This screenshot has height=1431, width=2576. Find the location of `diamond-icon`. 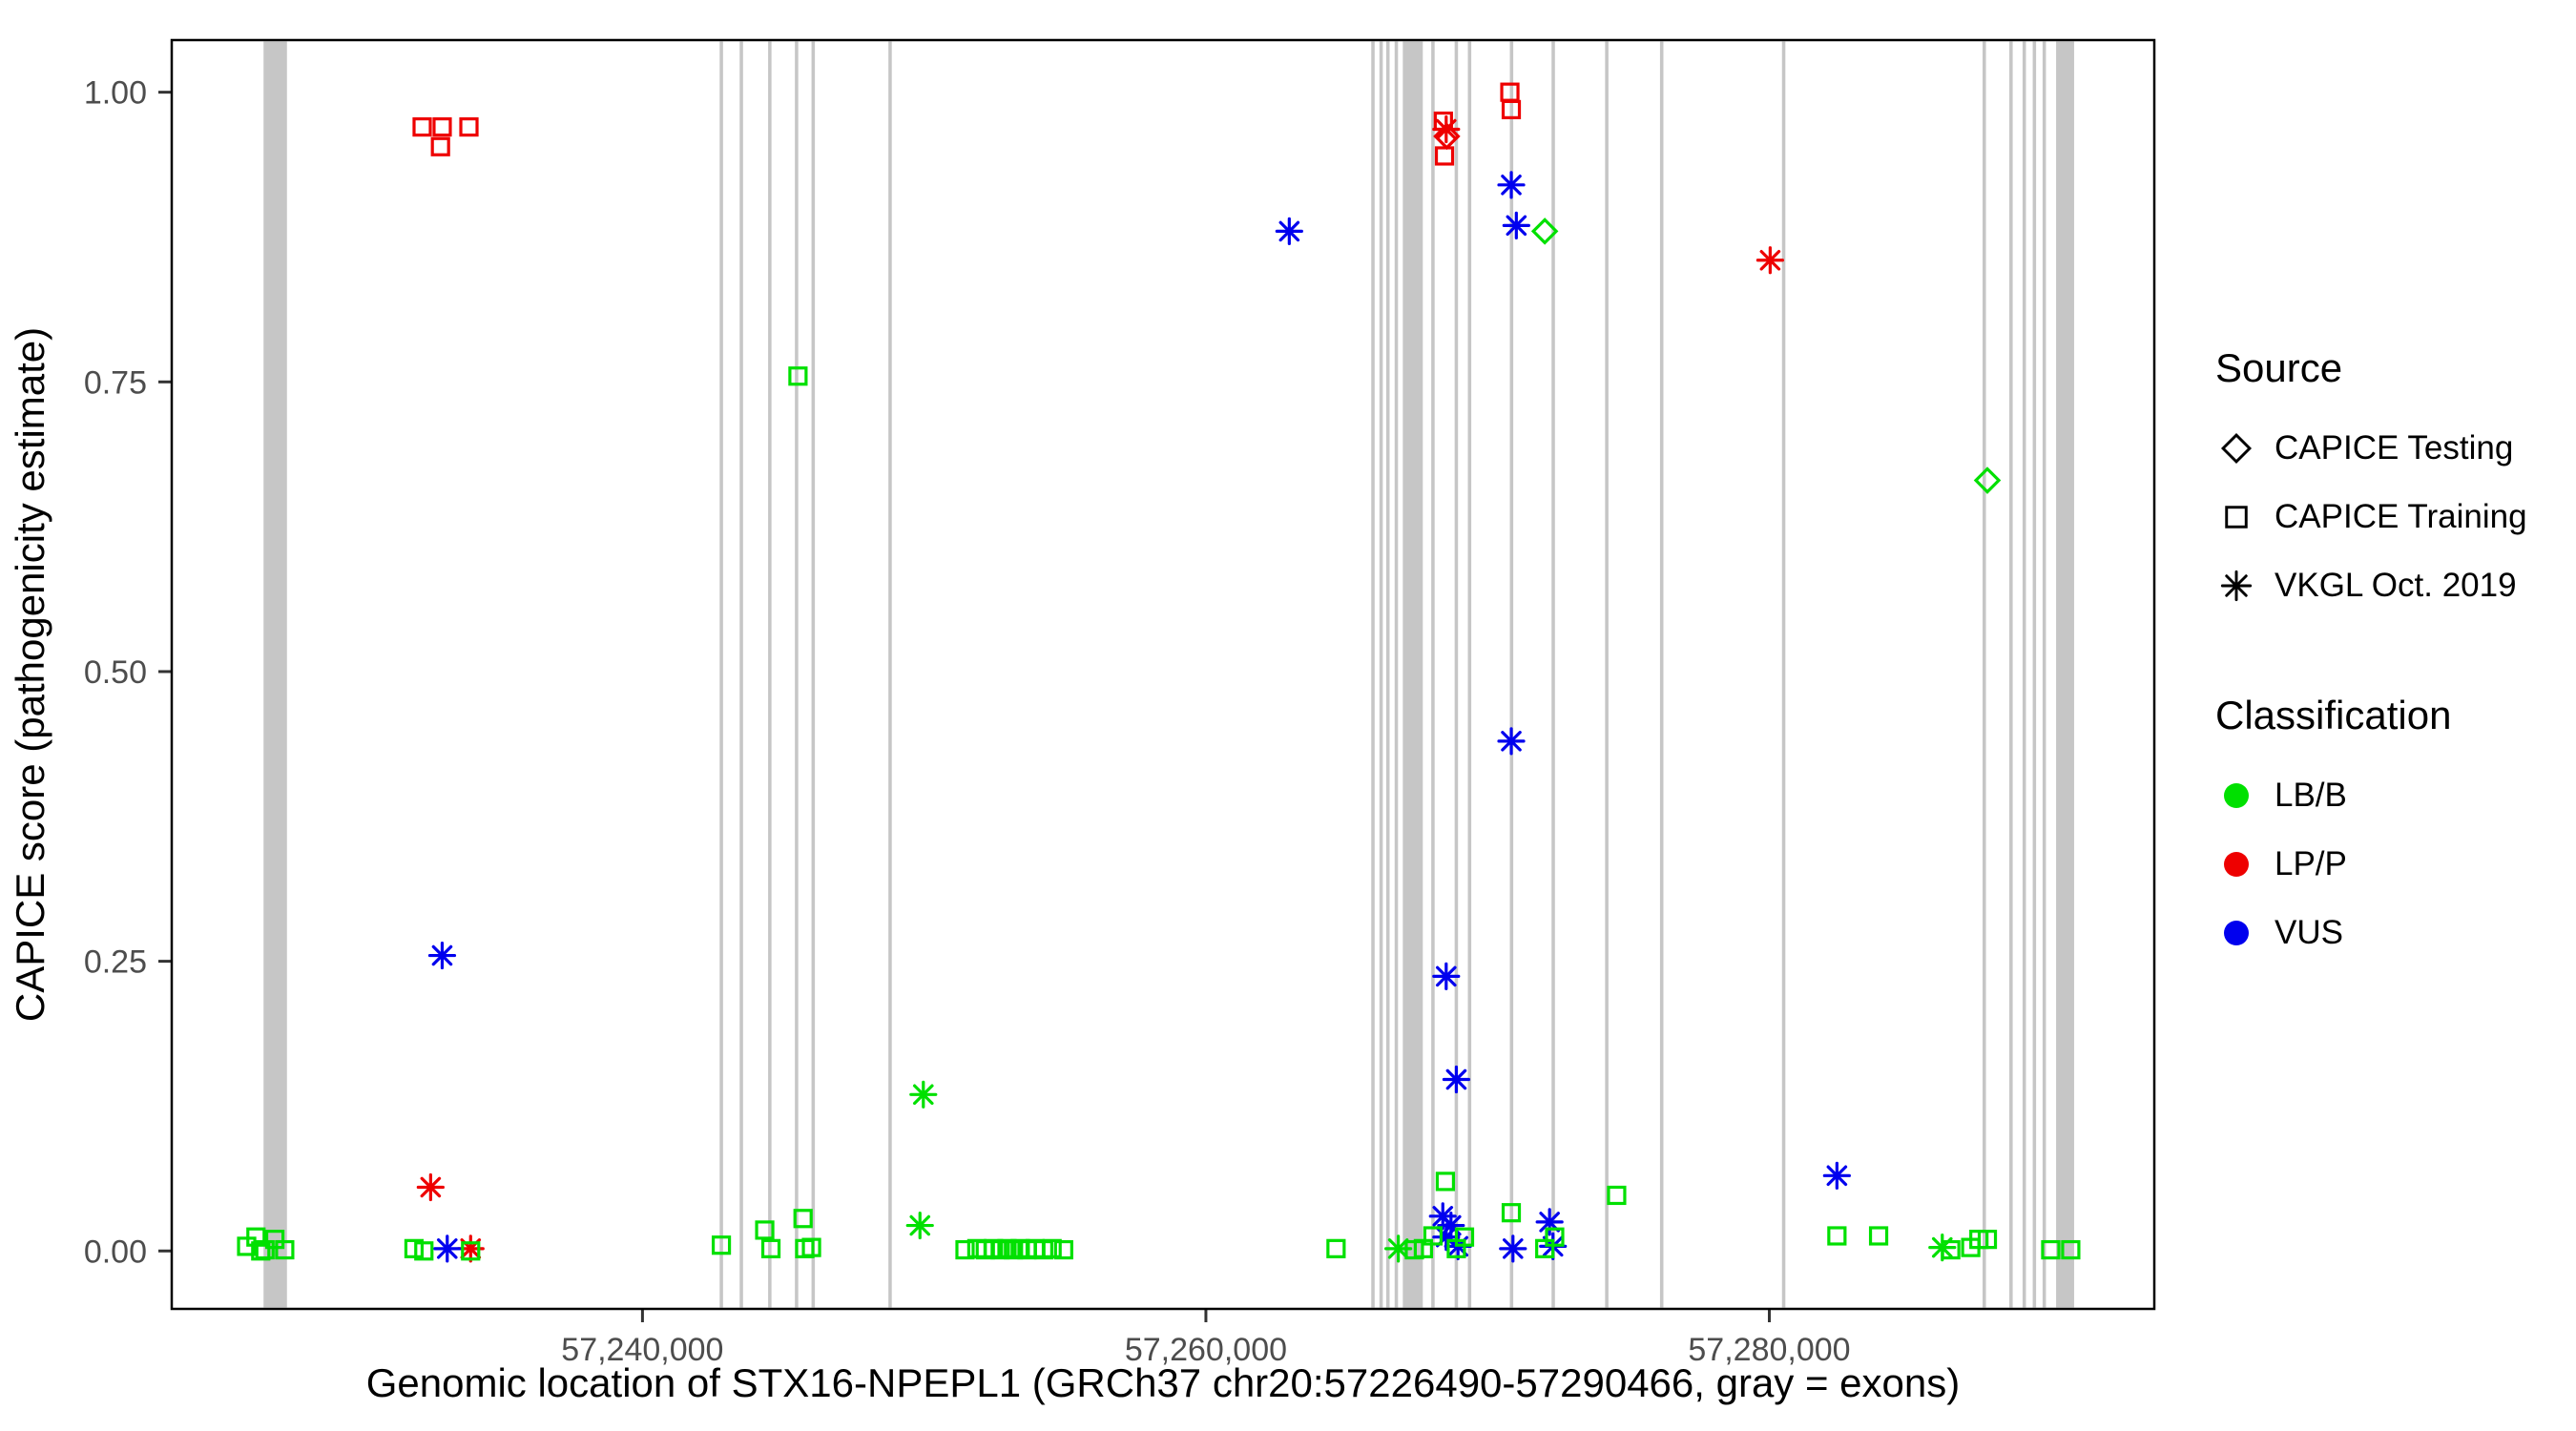

diamond-icon is located at coordinates (2236, 448).